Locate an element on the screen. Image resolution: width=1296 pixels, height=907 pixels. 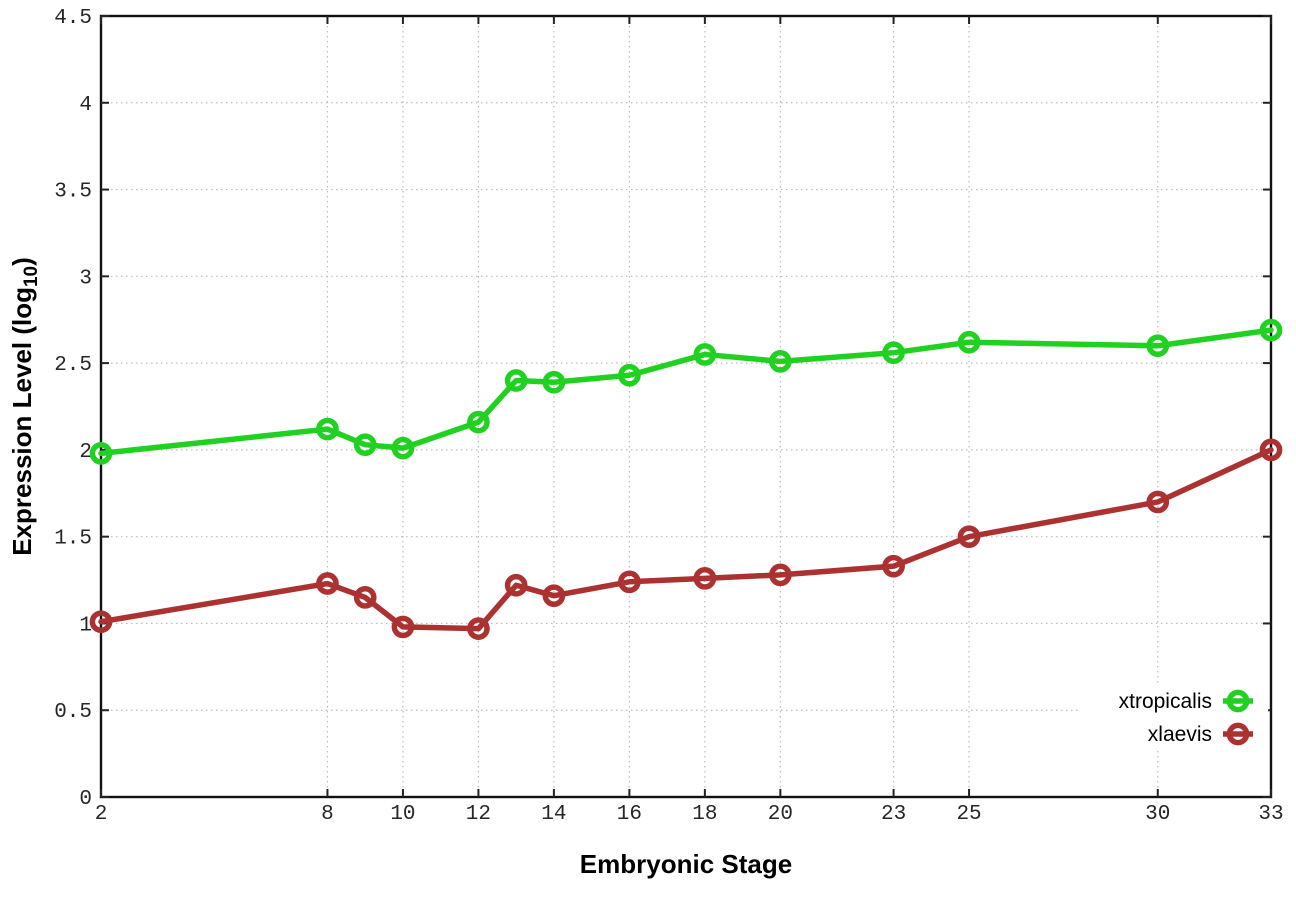
x-tick-label: 2 is located at coordinates (101, 814).